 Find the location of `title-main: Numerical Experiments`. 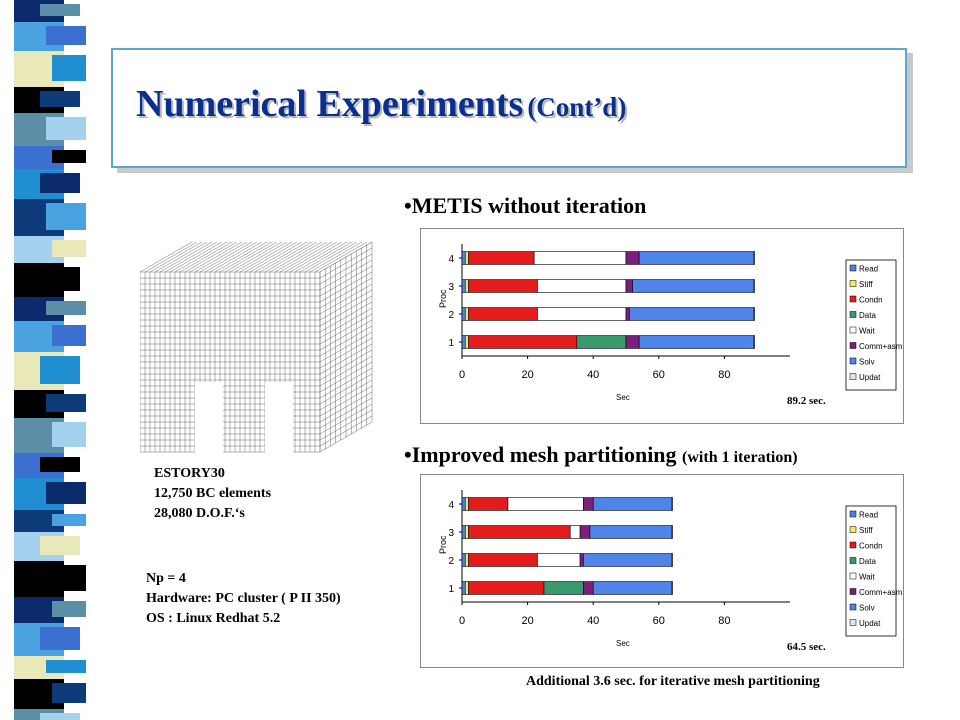

title-main: Numerical Experiments is located at coordinates (330, 104).